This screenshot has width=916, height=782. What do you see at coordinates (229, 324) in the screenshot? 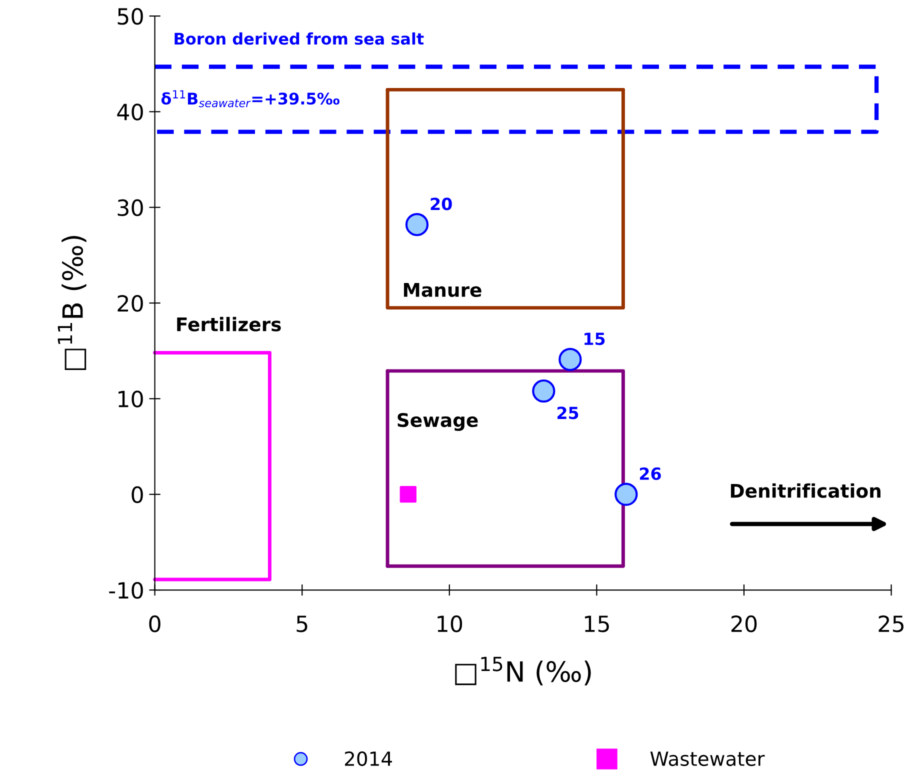
I see `annotation: Fertilizers` at bounding box center [229, 324].